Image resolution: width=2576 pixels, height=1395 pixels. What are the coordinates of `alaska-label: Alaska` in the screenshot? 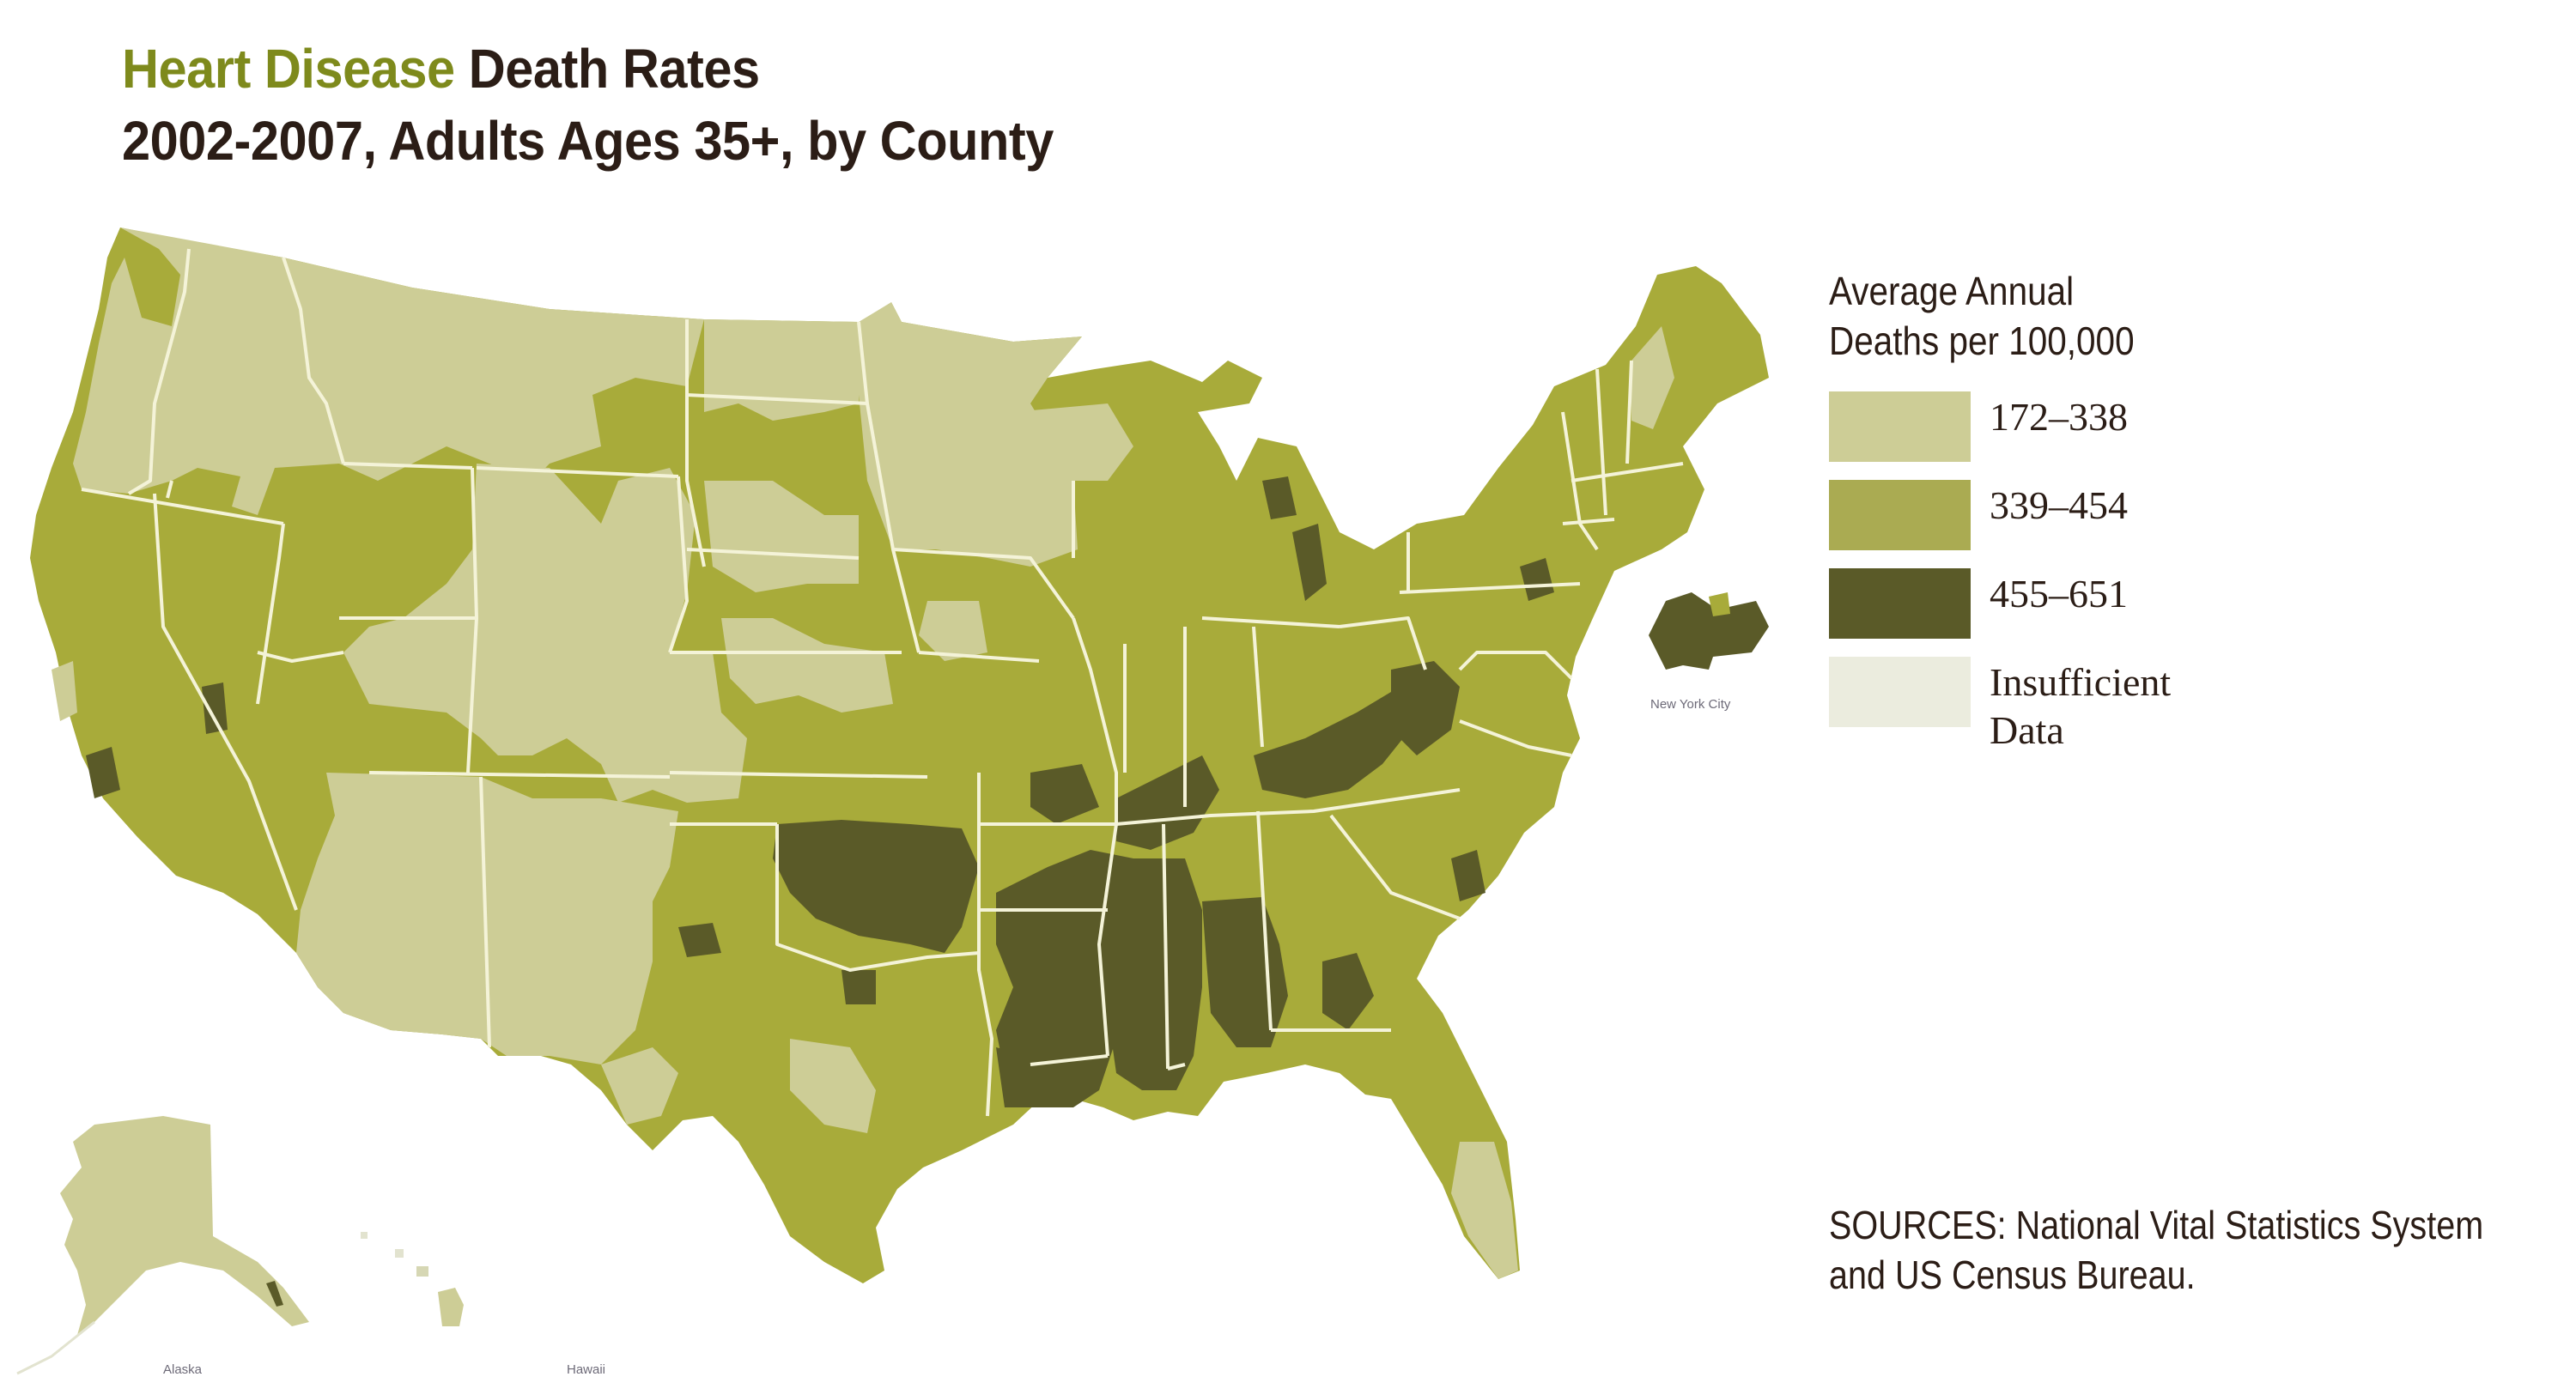 It's located at (183, 1369).